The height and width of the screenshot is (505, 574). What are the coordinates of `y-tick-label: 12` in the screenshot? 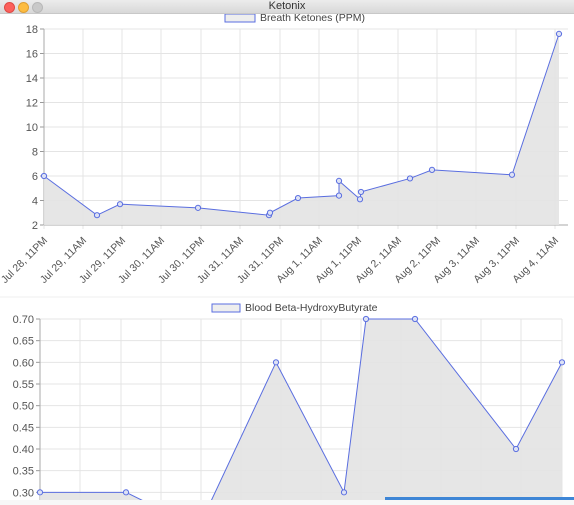 It's located at (32, 104).